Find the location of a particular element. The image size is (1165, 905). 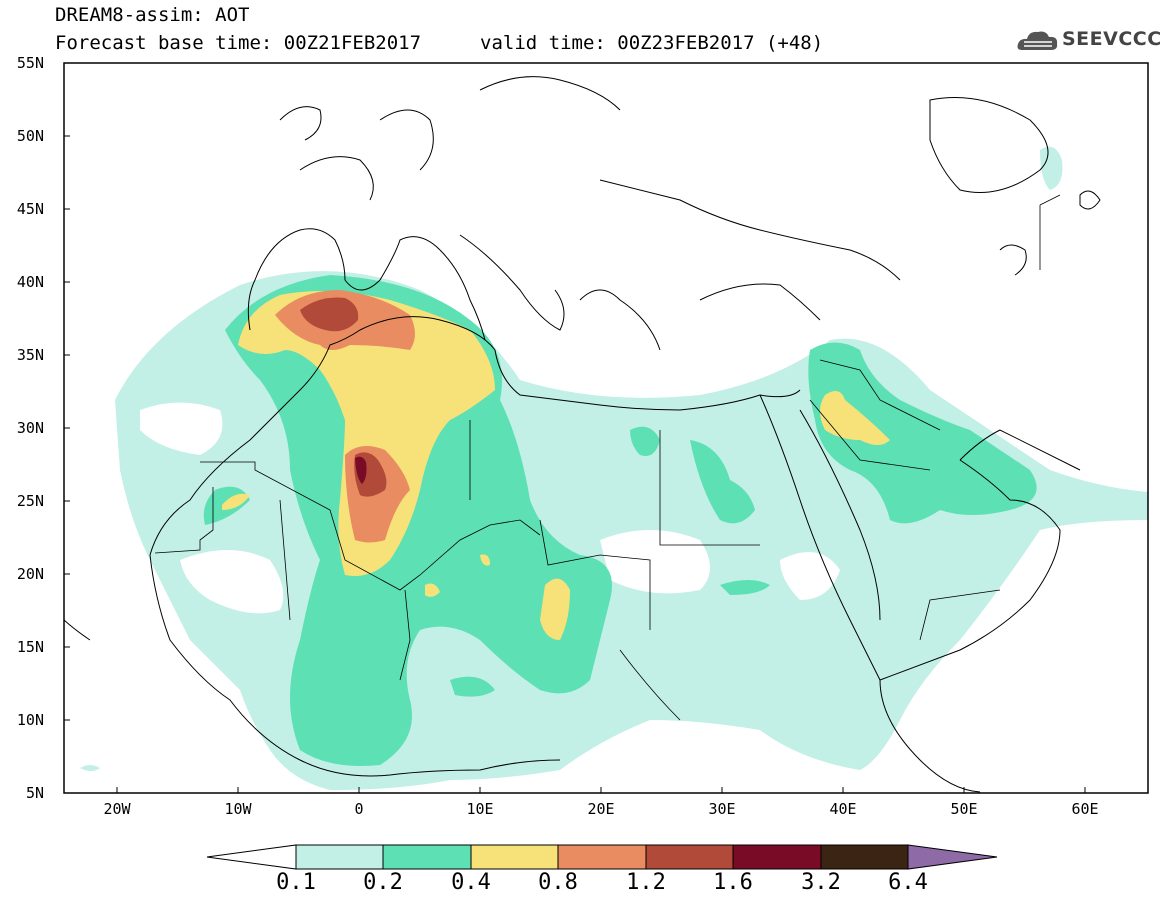

colorbar-label-1.2: 1.2 is located at coordinates (646, 882).